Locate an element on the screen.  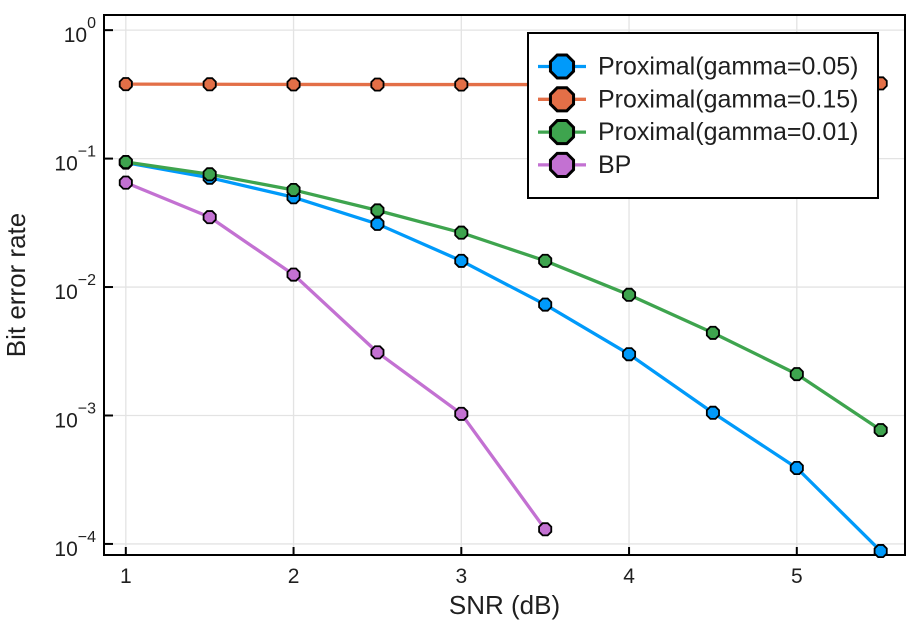
x-tick-label: 1 is located at coordinates (126, 576).